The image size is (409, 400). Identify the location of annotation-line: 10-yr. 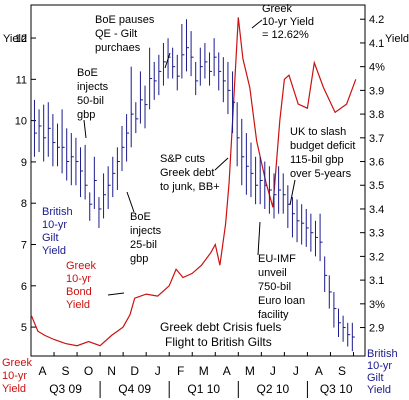
(78, 279).